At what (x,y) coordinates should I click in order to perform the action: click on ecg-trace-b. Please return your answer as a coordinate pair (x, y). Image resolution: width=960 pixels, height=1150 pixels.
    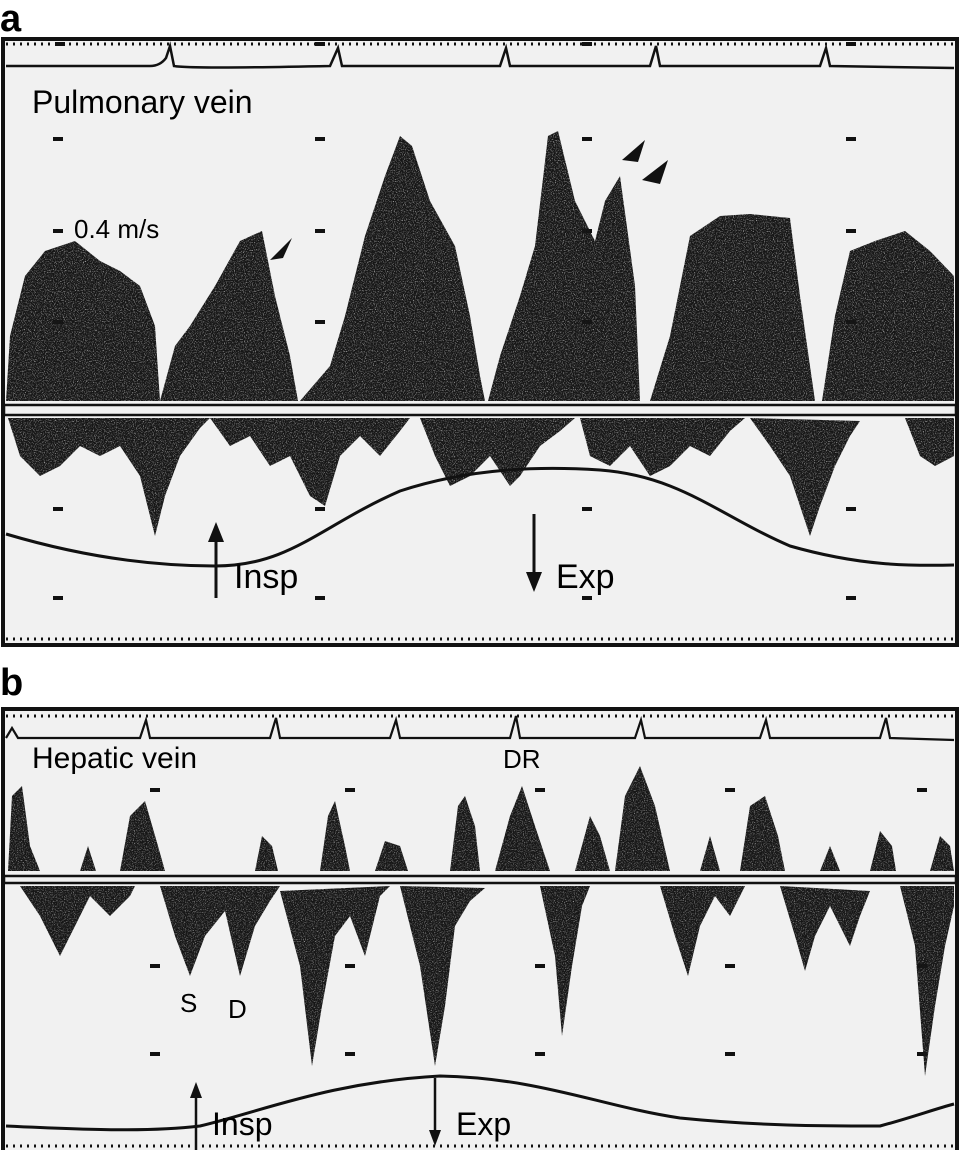
    Looking at the image, I should click on (480, 728).